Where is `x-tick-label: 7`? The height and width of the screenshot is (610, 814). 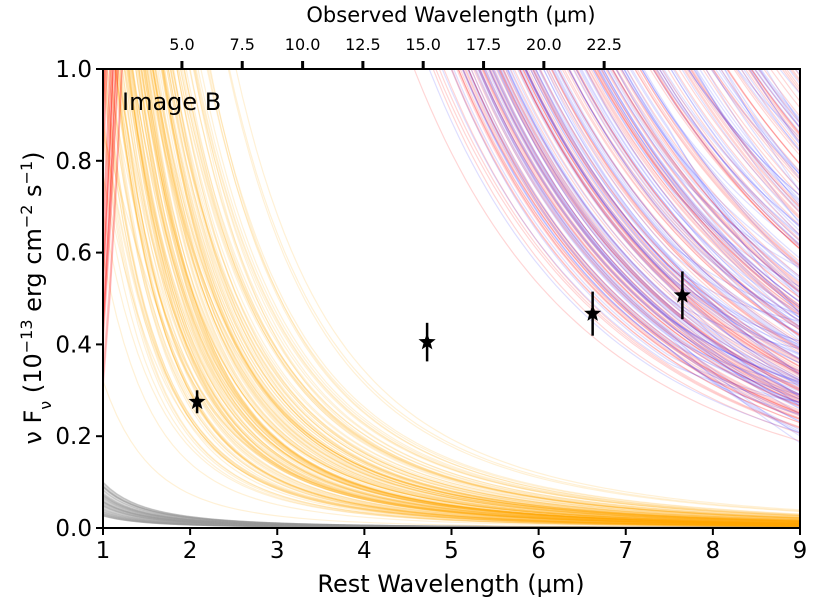
x-tick-label: 7 is located at coordinates (625, 551).